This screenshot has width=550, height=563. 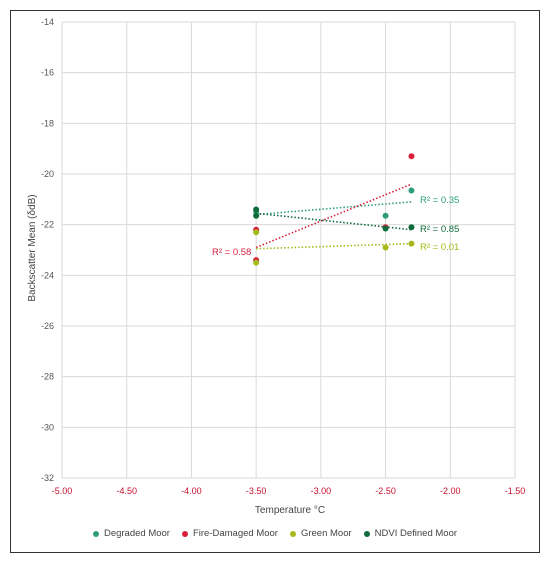 What do you see at coordinates (439, 247) in the screenshot?
I see `r2-label: R² = 0.01` at bounding box center [439, 247].